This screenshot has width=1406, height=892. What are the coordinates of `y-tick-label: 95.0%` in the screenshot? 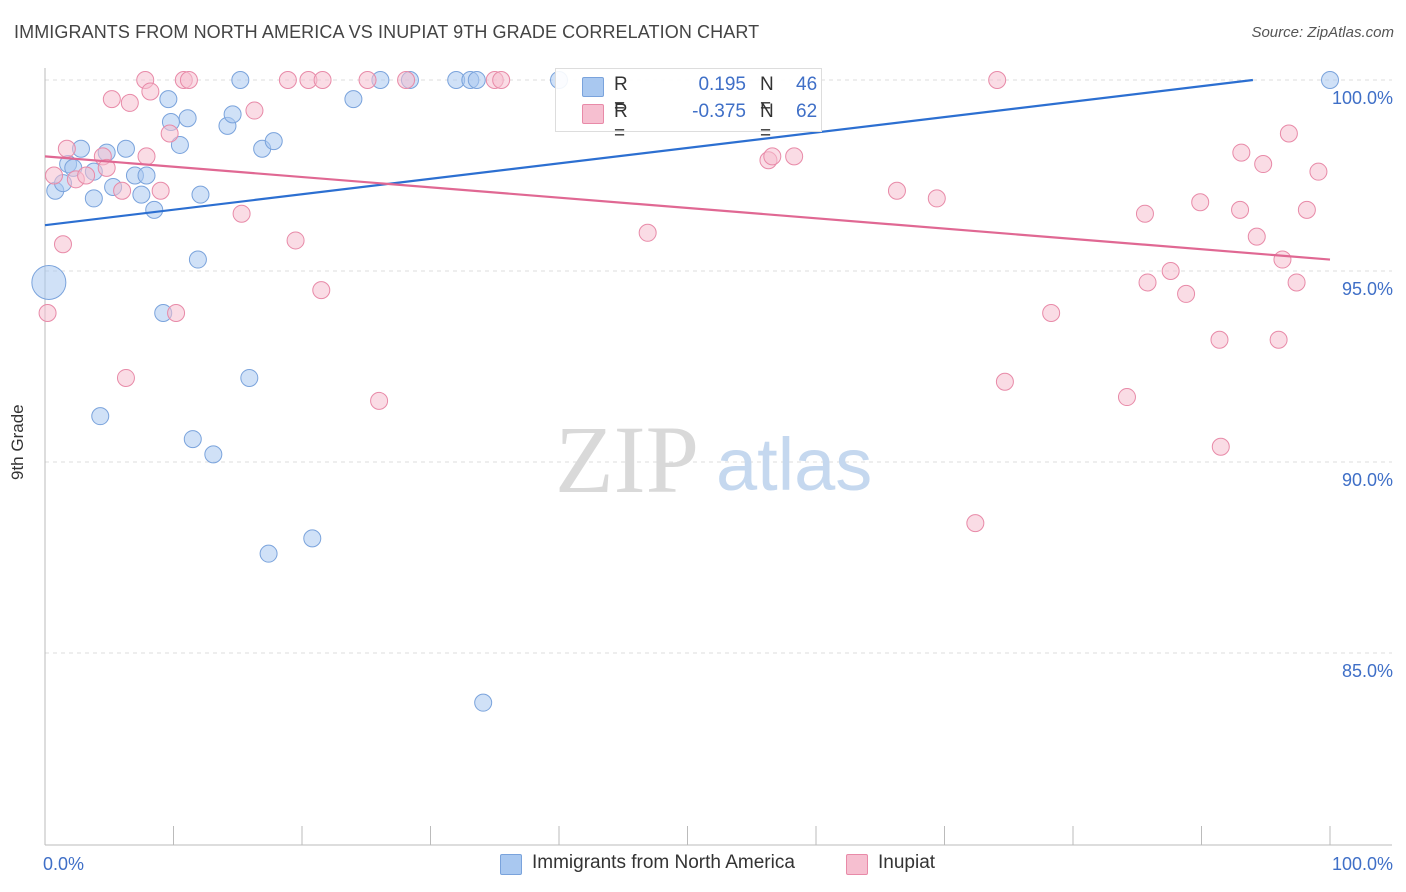 It's located at (1367, 289).